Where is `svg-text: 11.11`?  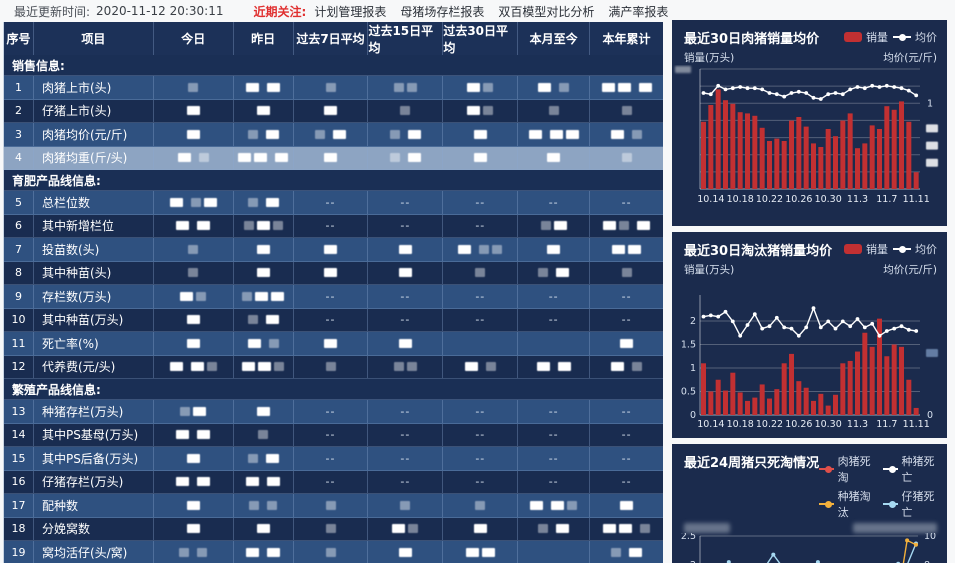
svg-text: 11.11 is located at coordinates (916, 199).